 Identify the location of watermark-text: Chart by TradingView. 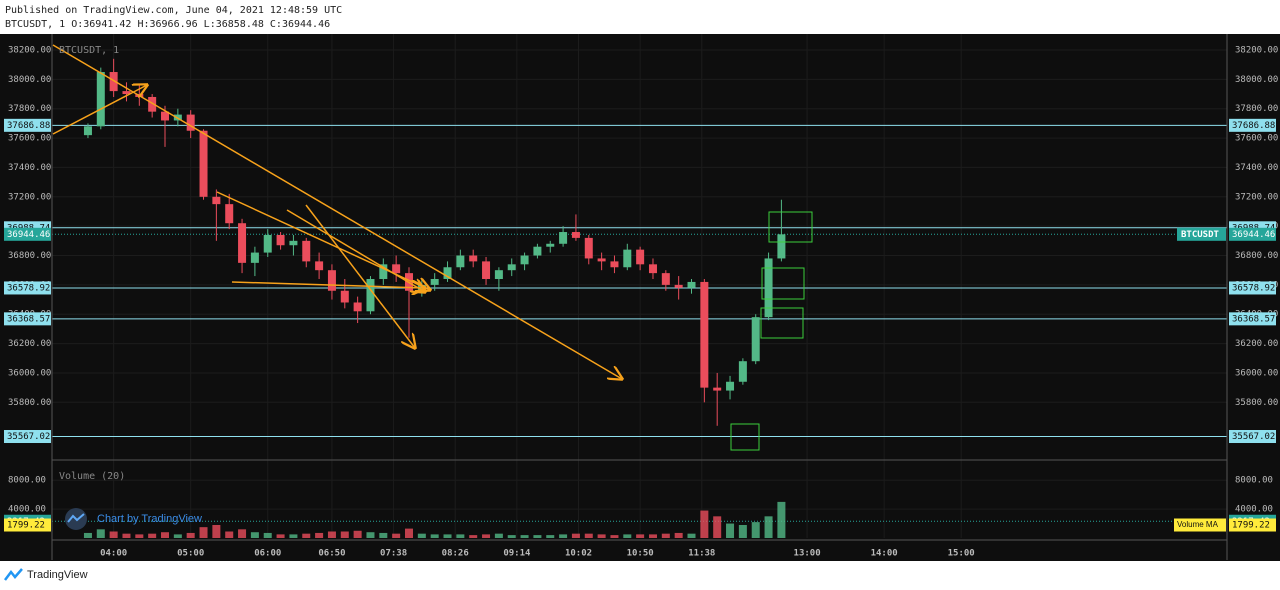
(149, 519).